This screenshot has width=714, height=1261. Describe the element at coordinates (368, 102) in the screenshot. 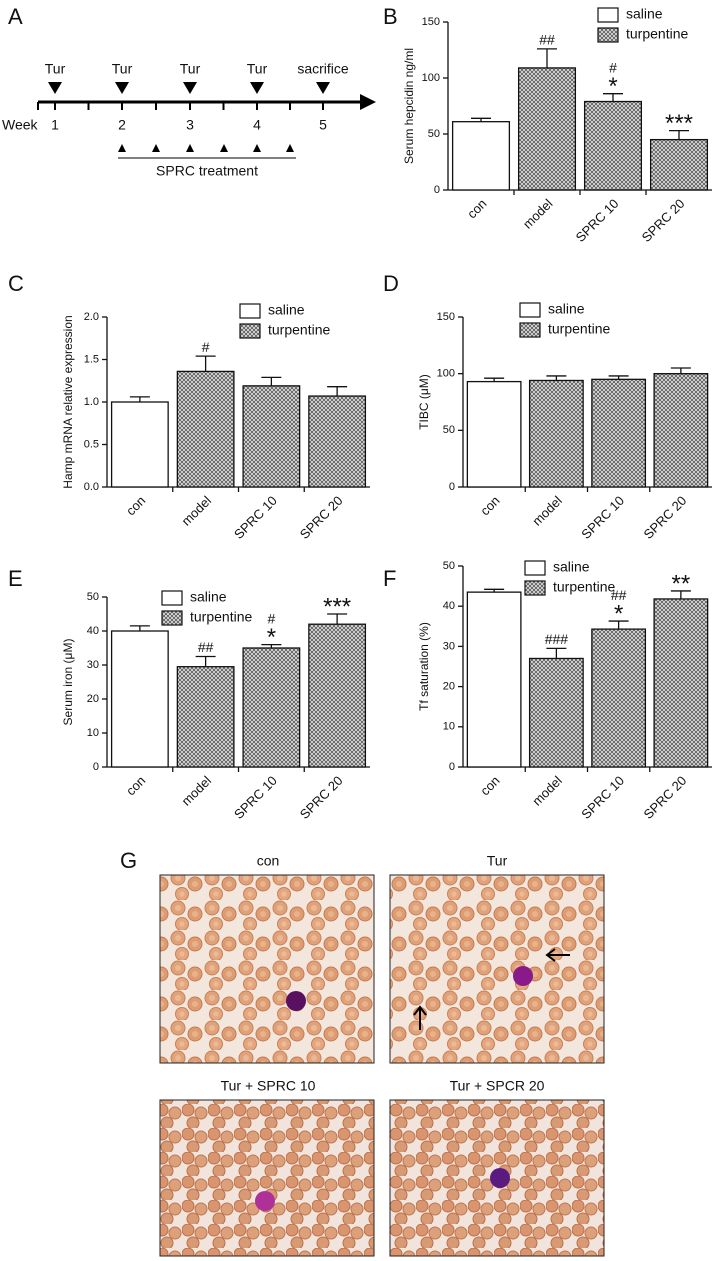

I see `arrow-head` at that location.